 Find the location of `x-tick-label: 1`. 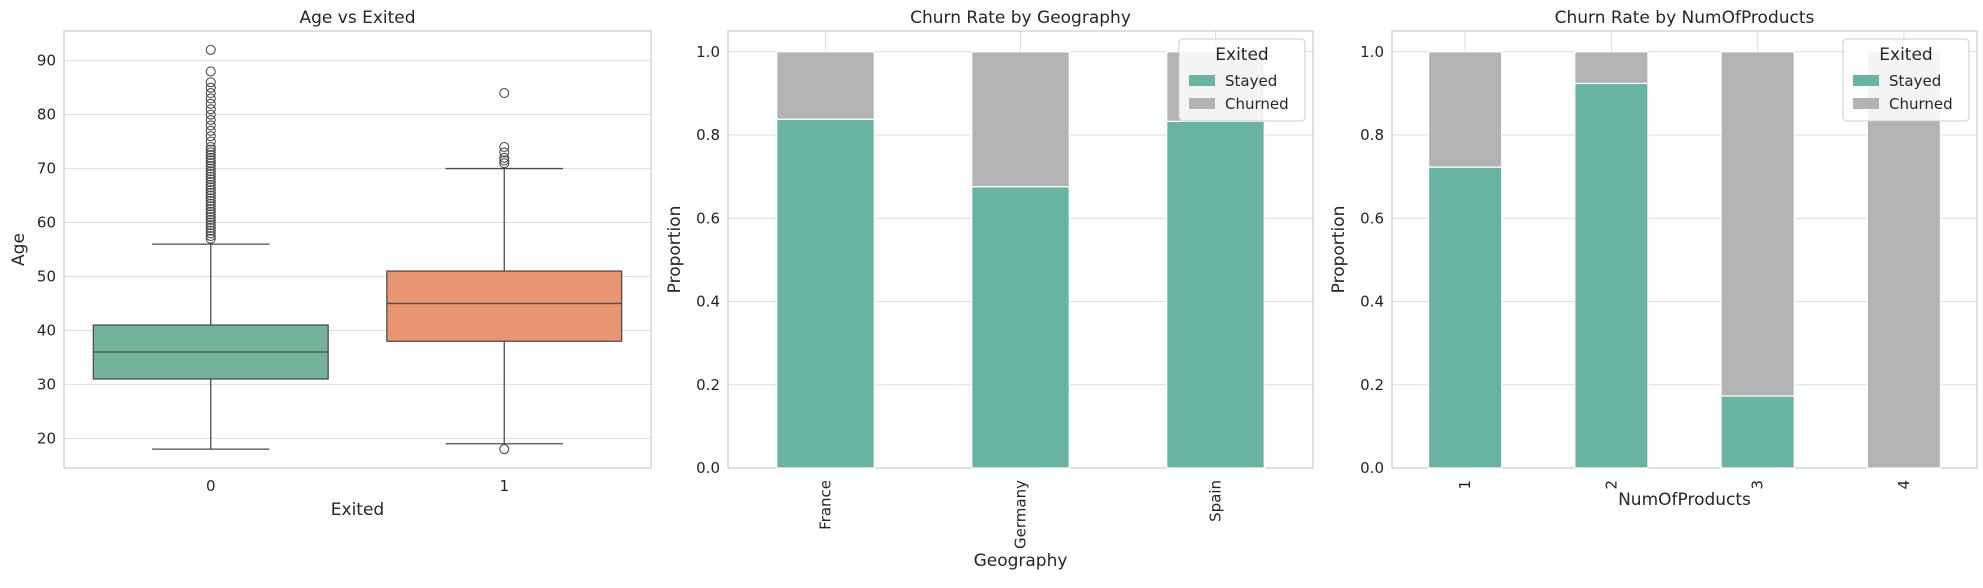

x-tick-label: 1 is located at coordinates (504, 486).